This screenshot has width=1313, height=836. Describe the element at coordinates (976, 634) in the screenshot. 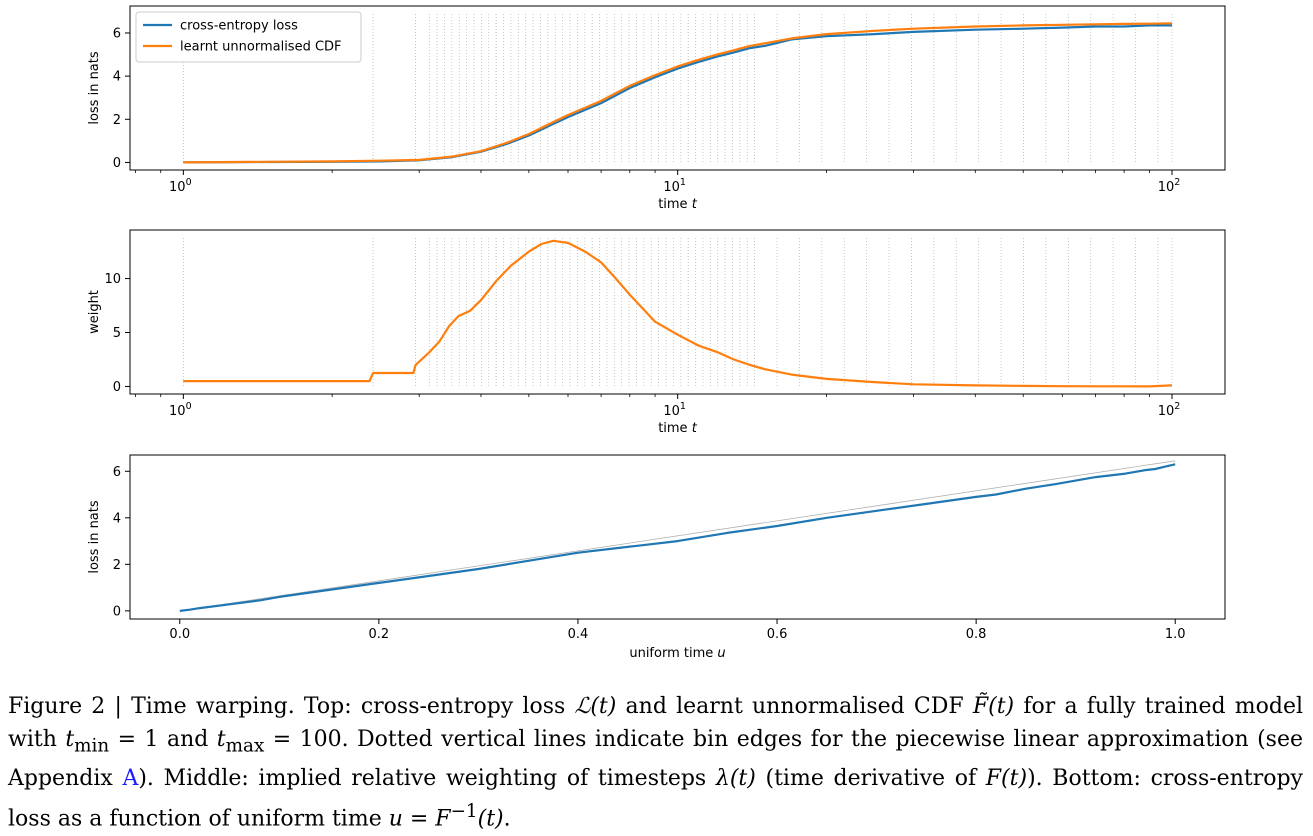

I see `x-tick-label: 0.8` at that location.